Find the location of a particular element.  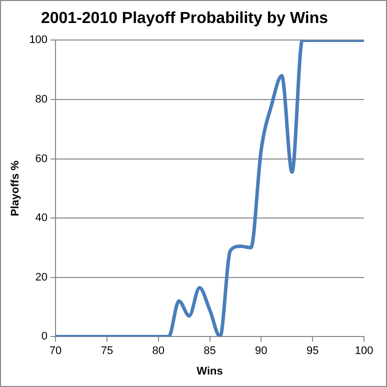

x-axis-title: Wins is located at coordinates (209, 371).